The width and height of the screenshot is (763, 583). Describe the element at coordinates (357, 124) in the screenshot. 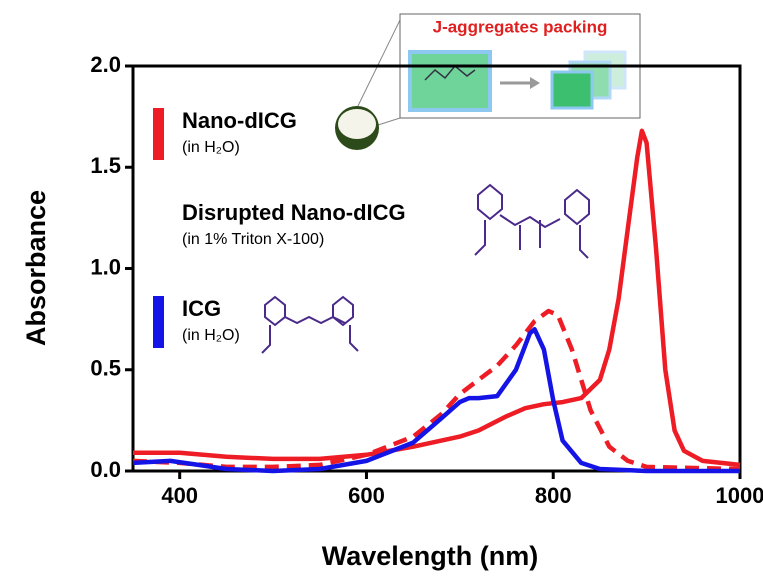

I see `nanoparticle-top` at that location.